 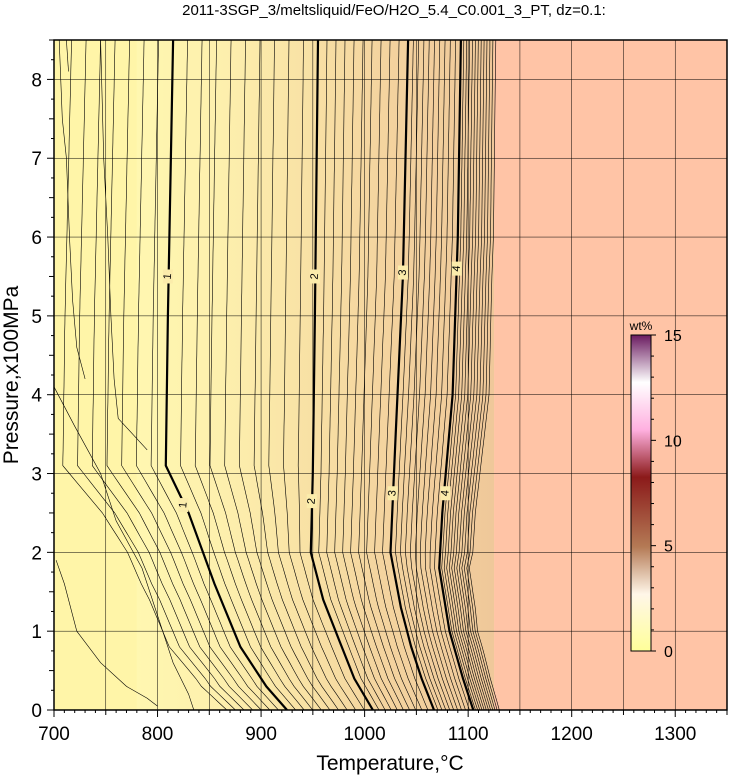 I want to click on x-tick-label: 700, so click(x=54, y=734).